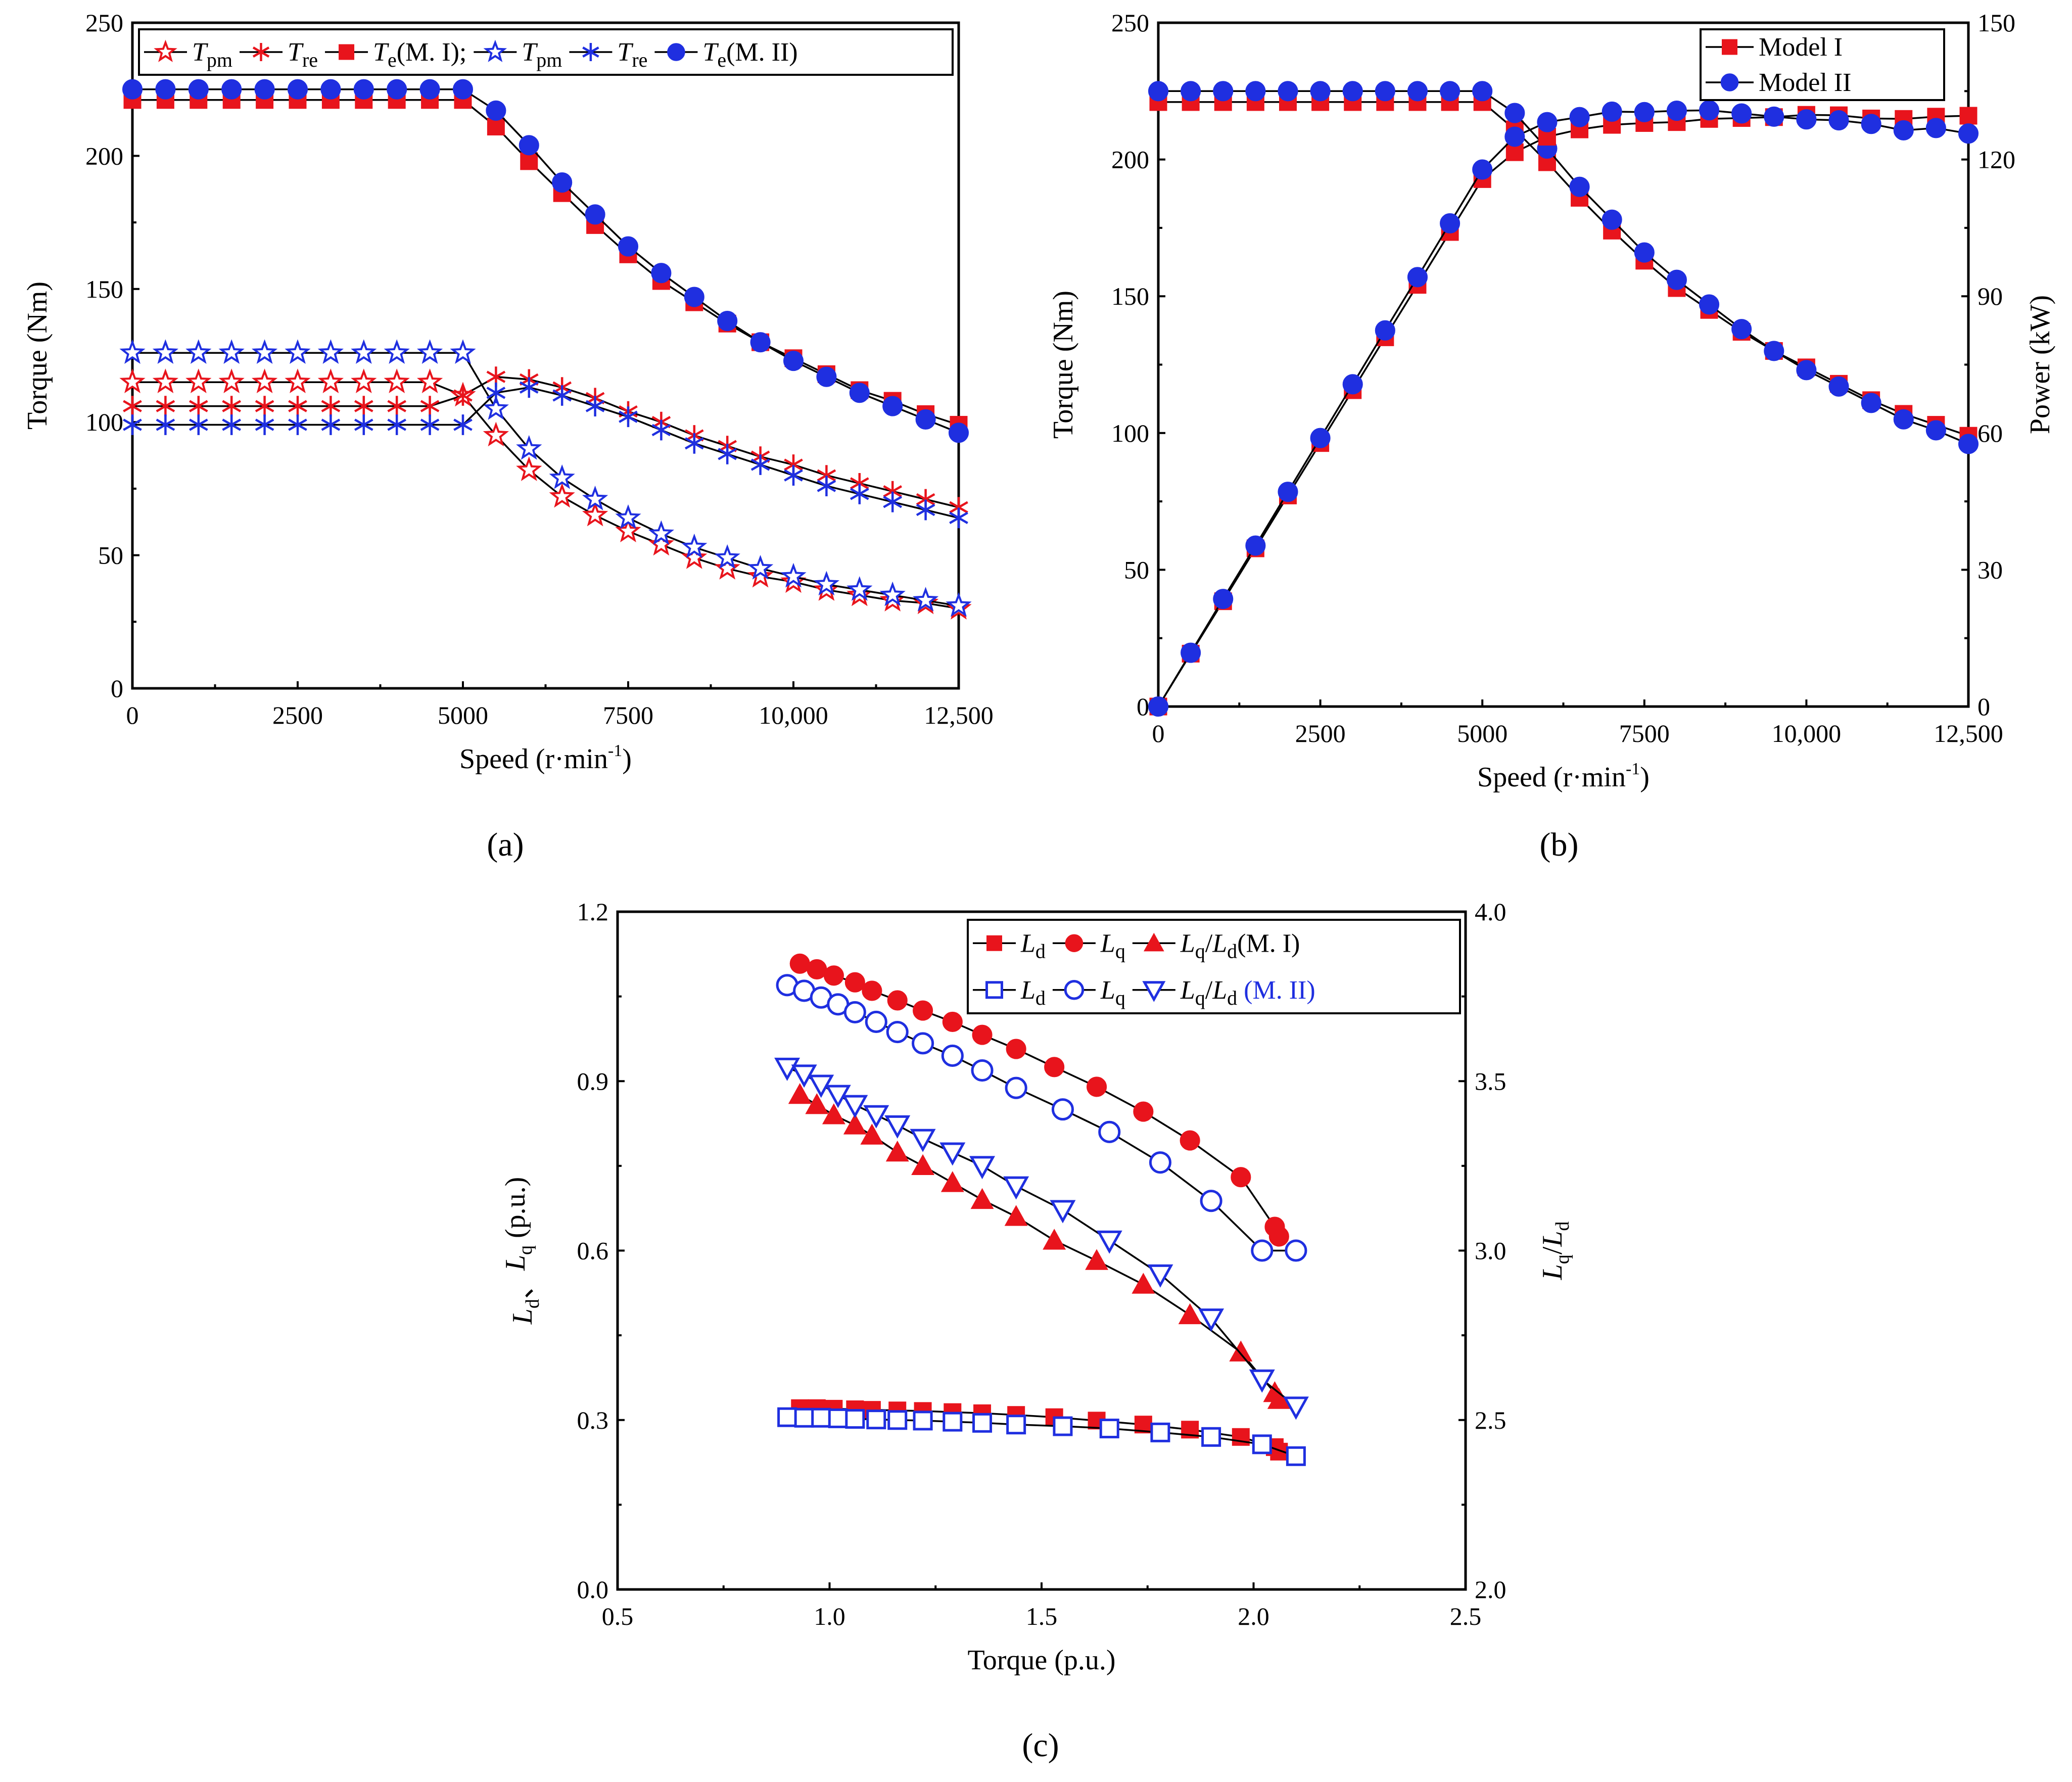  What do you see at coordinates (117, 688) in the screenshot?
I see `y-tick-label: 0` at bounding box center [117, 688].